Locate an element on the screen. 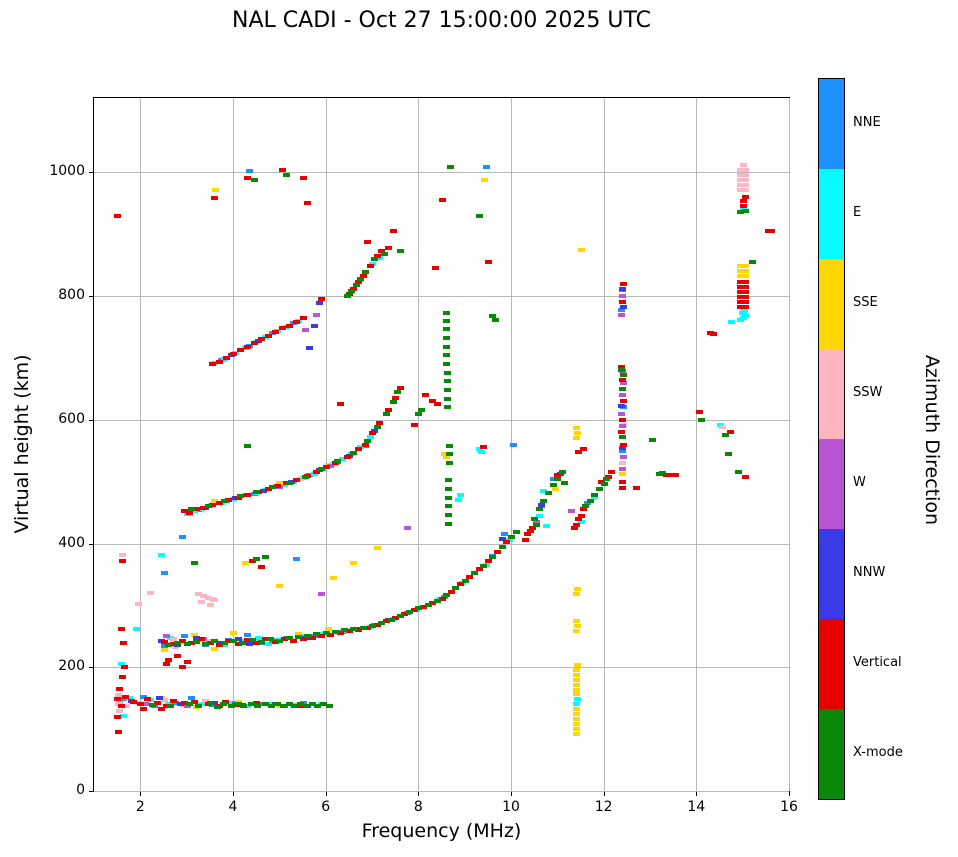 The width and height of the screenshot is (958, 857). y-tick-label: 400 is located at coordinates (71, 542).